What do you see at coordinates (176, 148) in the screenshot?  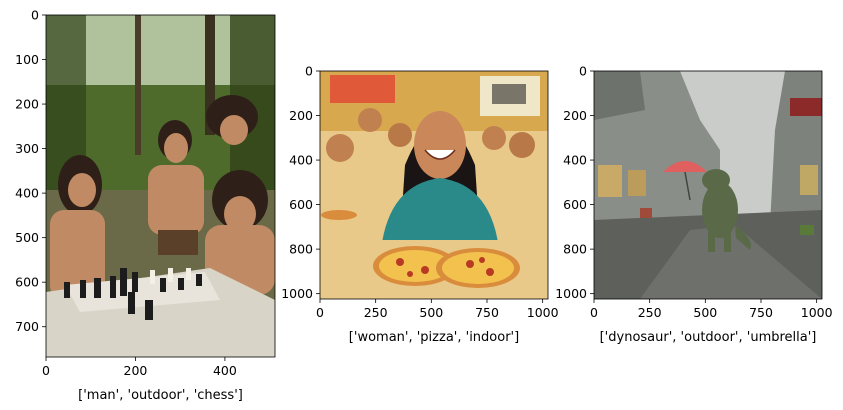 I see `person-face-center` at bounding box center [176, 148].